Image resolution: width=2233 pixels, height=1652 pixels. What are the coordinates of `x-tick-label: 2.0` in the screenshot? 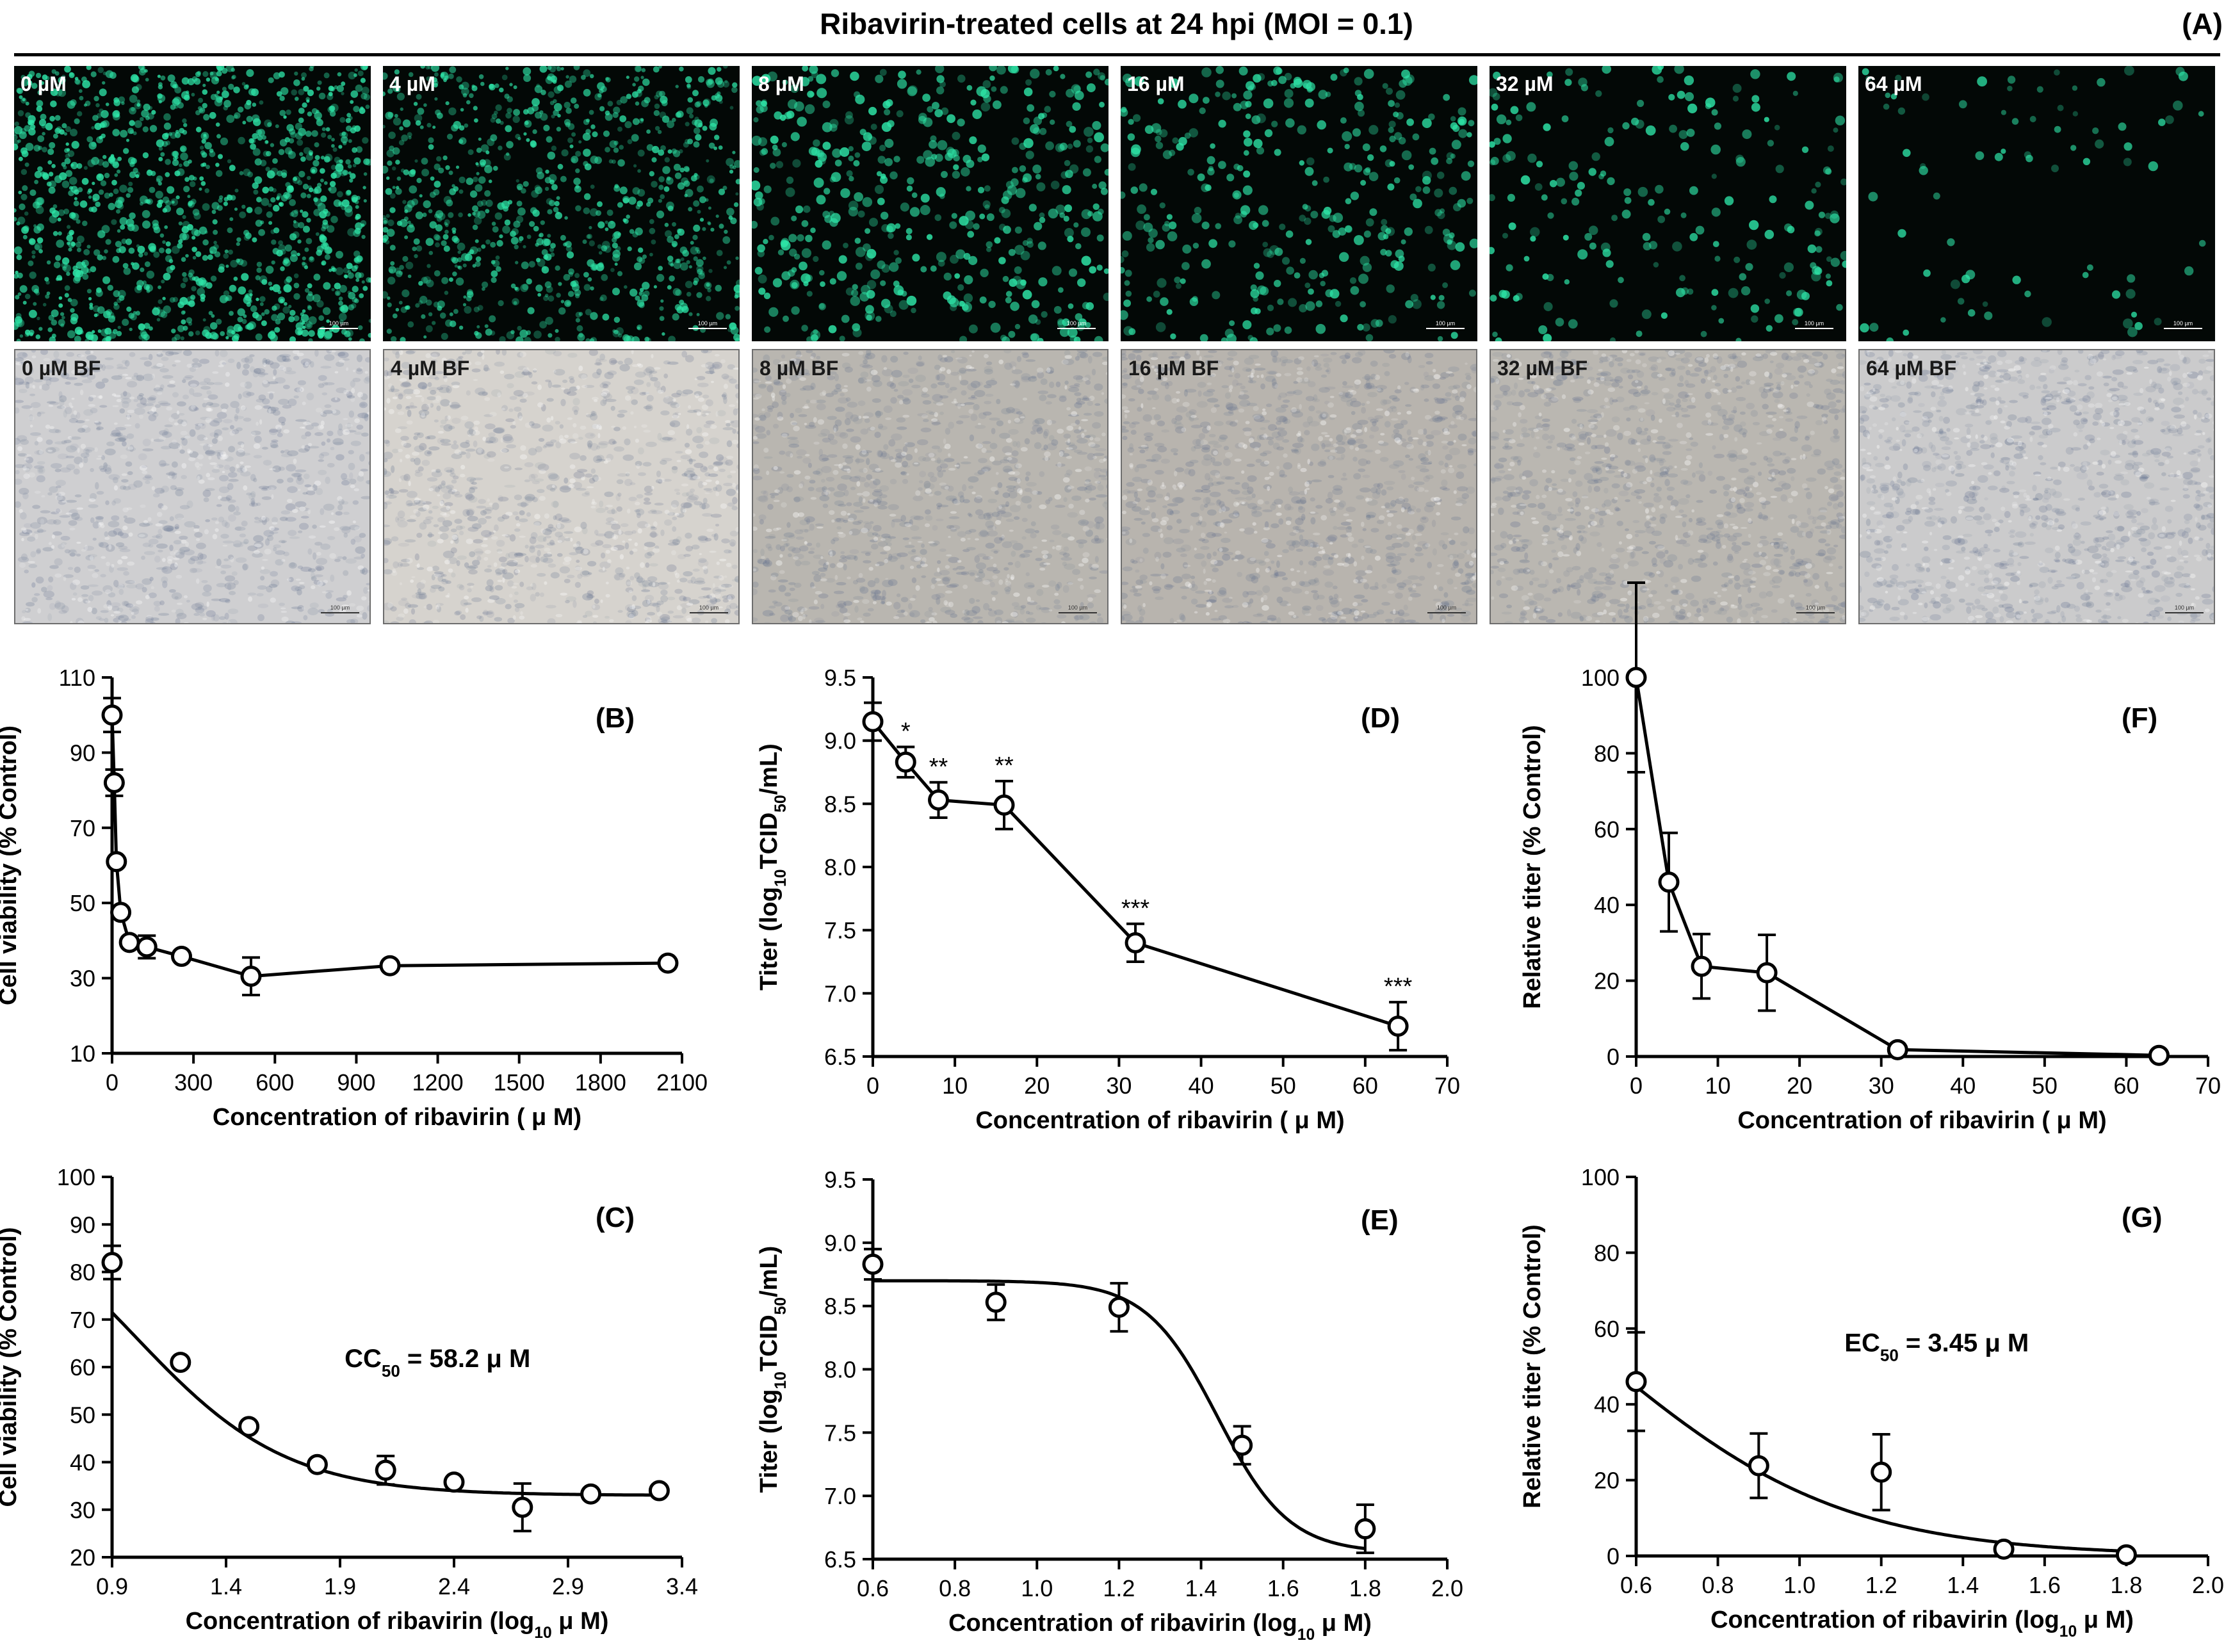 It's located at (2208, 1585).